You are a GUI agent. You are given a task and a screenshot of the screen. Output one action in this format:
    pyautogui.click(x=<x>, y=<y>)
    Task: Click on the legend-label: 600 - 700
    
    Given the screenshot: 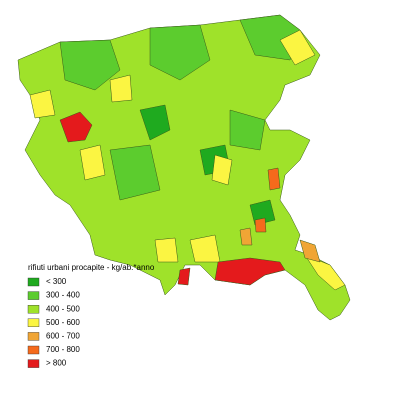 What is the action you would take?
    pyautogui.click(x=63, y=336)
    